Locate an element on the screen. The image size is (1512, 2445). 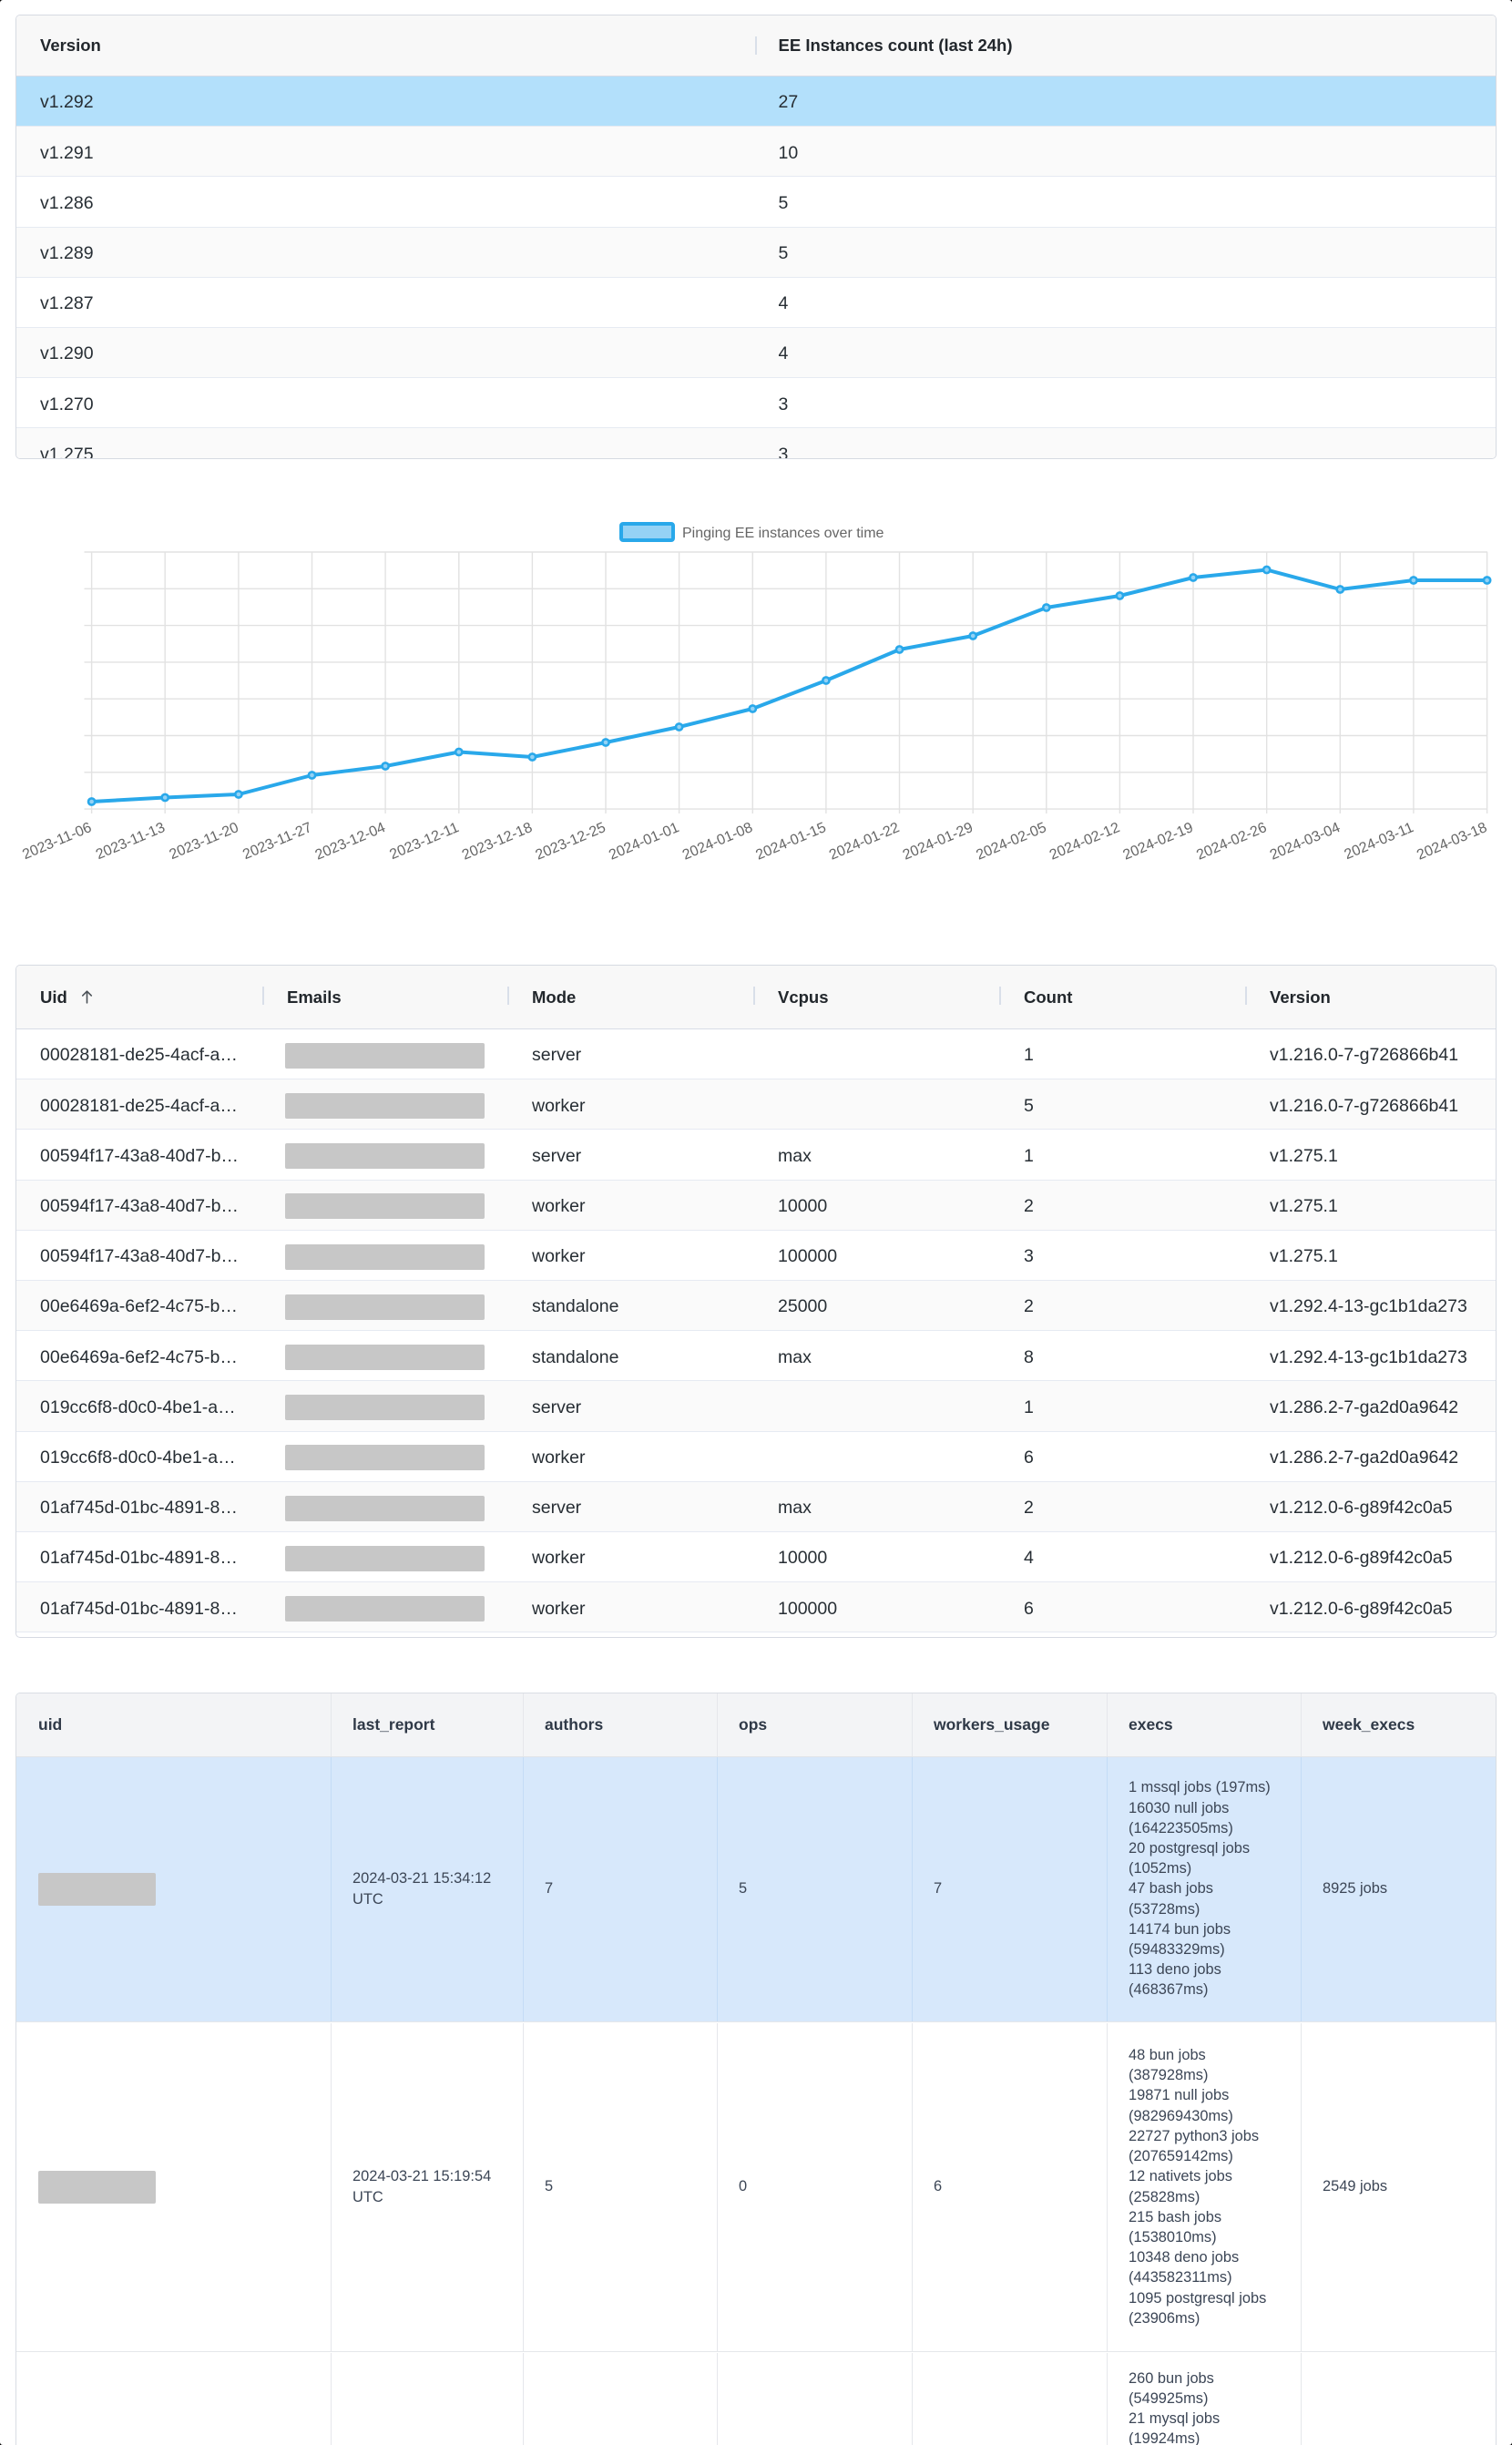
svg-text: 2023-12-04 is located at coordinates (350, 842).